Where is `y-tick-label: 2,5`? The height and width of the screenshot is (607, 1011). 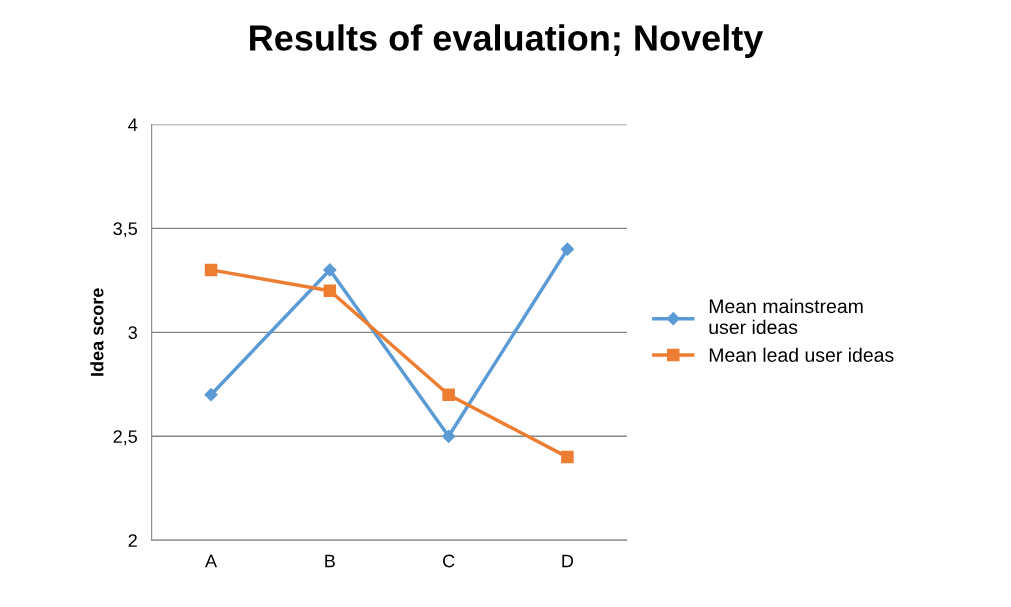 y-tick-label: 2,5 is located at coordinates (125, 438).